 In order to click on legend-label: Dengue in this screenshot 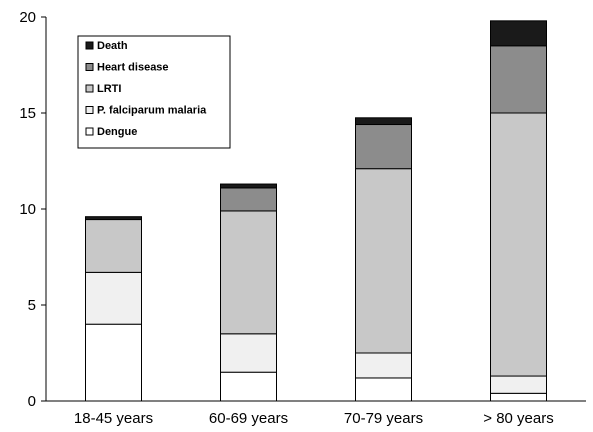, I will do `click(117, 132)`.